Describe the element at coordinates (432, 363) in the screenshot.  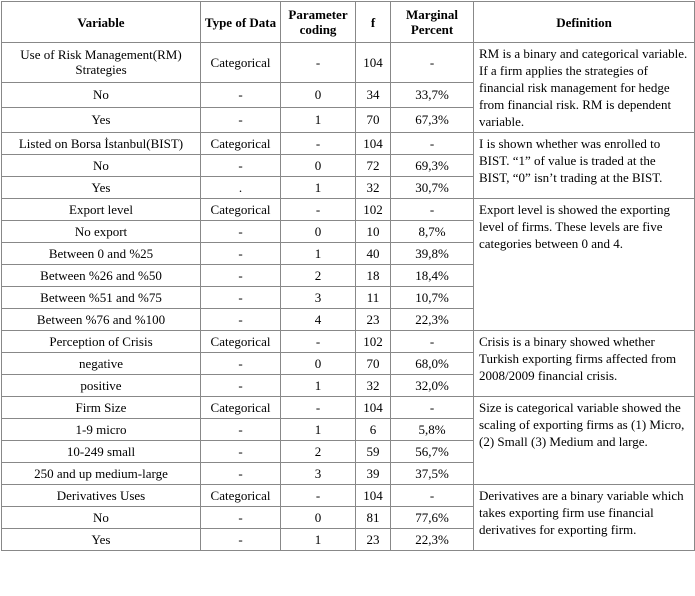
I see `percent-cell: 68,0%` at that location.